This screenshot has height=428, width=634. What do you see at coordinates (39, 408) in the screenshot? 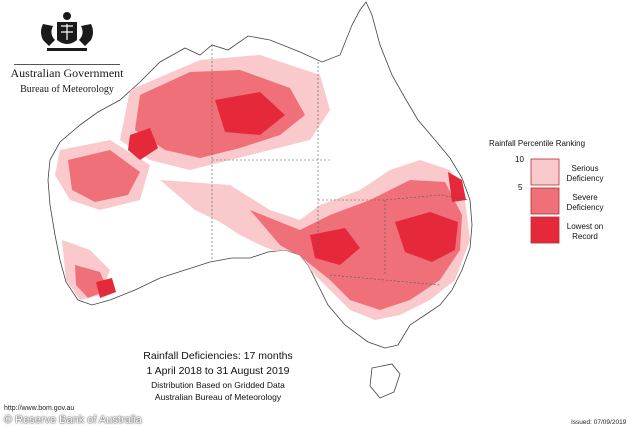
I see `bom-url: http://www.bom.gov.au` at bounding box center [39, 408].